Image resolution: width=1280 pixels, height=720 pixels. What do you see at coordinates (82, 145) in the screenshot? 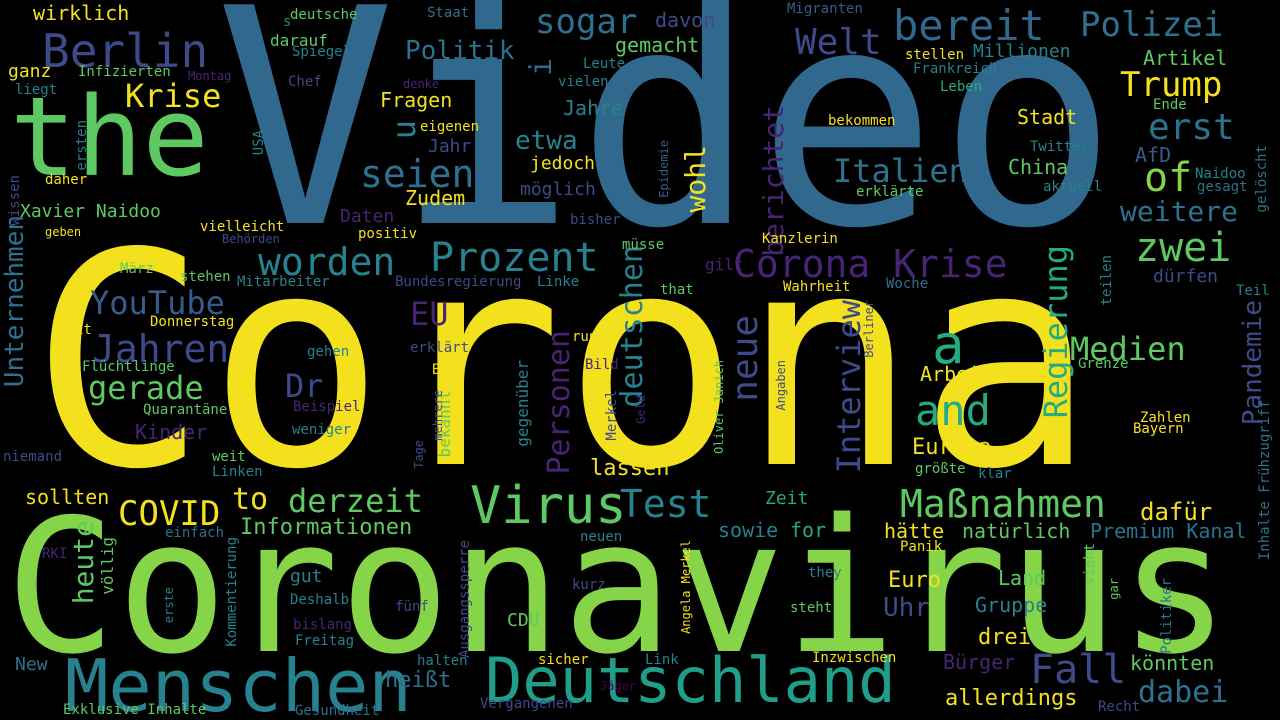
I see `cloud-word-ersten: ersten` at bounding box center [82, 145].